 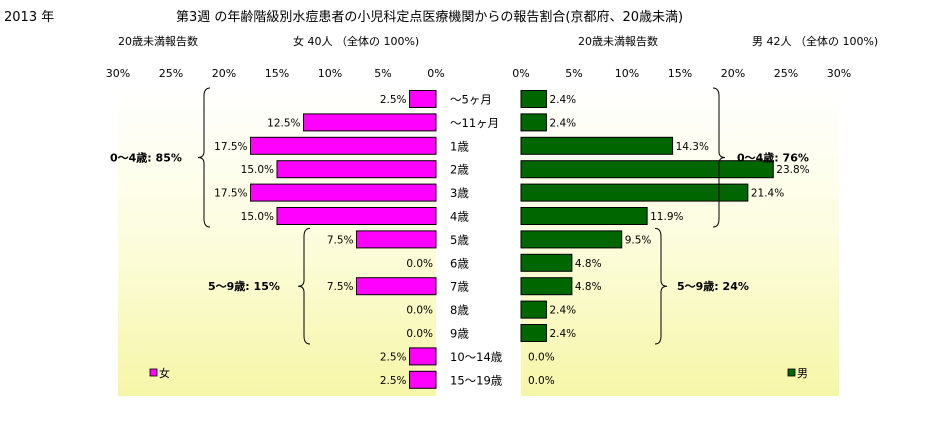 I want to click on male-x-axis-ticks: 0% 5% 10% 15% 20% 25% 30%, so click(x=681, y=73).